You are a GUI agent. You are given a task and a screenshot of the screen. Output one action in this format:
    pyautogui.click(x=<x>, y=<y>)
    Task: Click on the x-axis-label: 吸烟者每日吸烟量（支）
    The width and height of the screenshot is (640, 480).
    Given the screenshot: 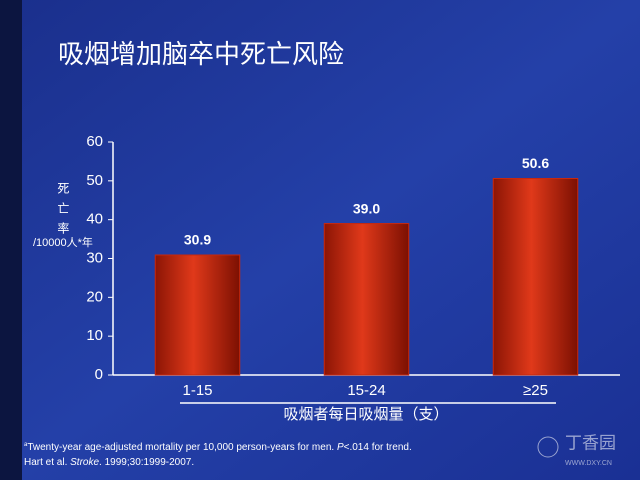 What is the action you would take?
    pyautogui.click(x=365, y=414)
    